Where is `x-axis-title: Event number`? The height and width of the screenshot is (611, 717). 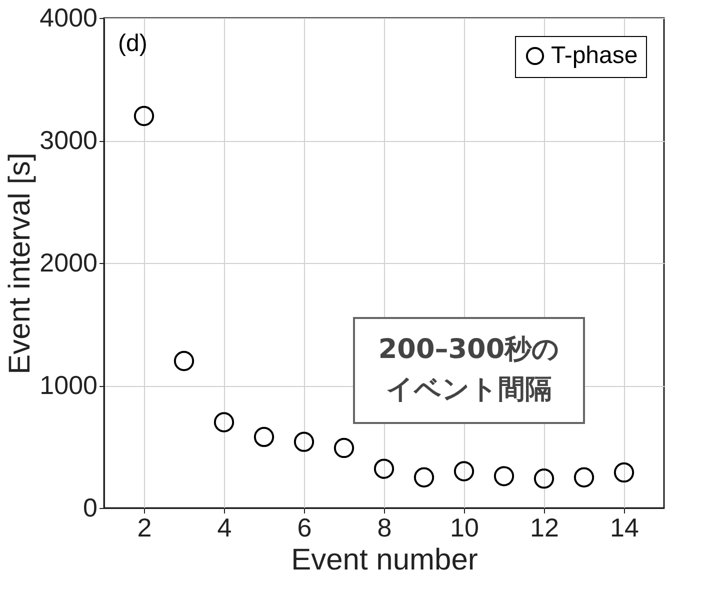
x-axis-title: Event number is located at coordinates (384, 560).